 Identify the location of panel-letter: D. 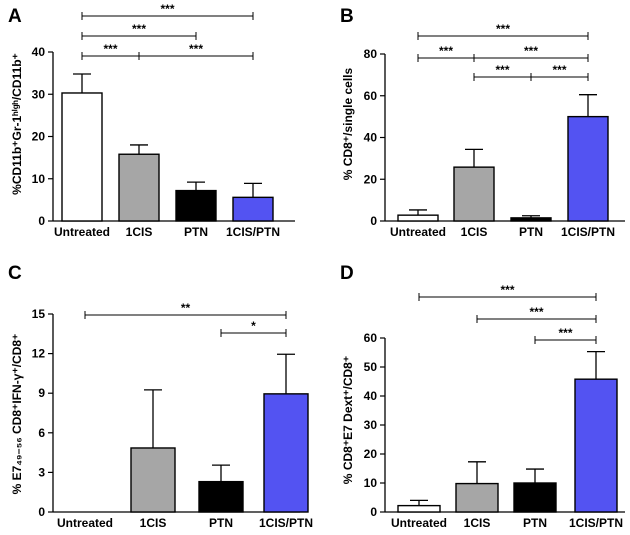
(347, 273).